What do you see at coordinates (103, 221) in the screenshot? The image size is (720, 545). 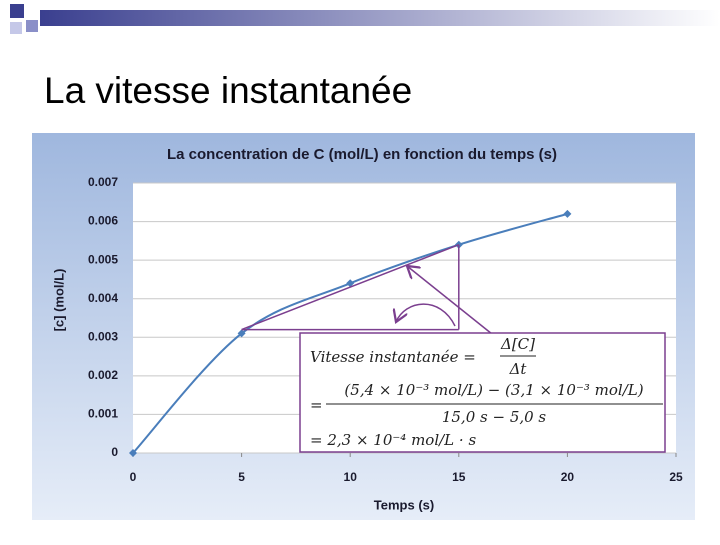 I see `y-tick-label: 0.006` at bounding box center [103, 221].